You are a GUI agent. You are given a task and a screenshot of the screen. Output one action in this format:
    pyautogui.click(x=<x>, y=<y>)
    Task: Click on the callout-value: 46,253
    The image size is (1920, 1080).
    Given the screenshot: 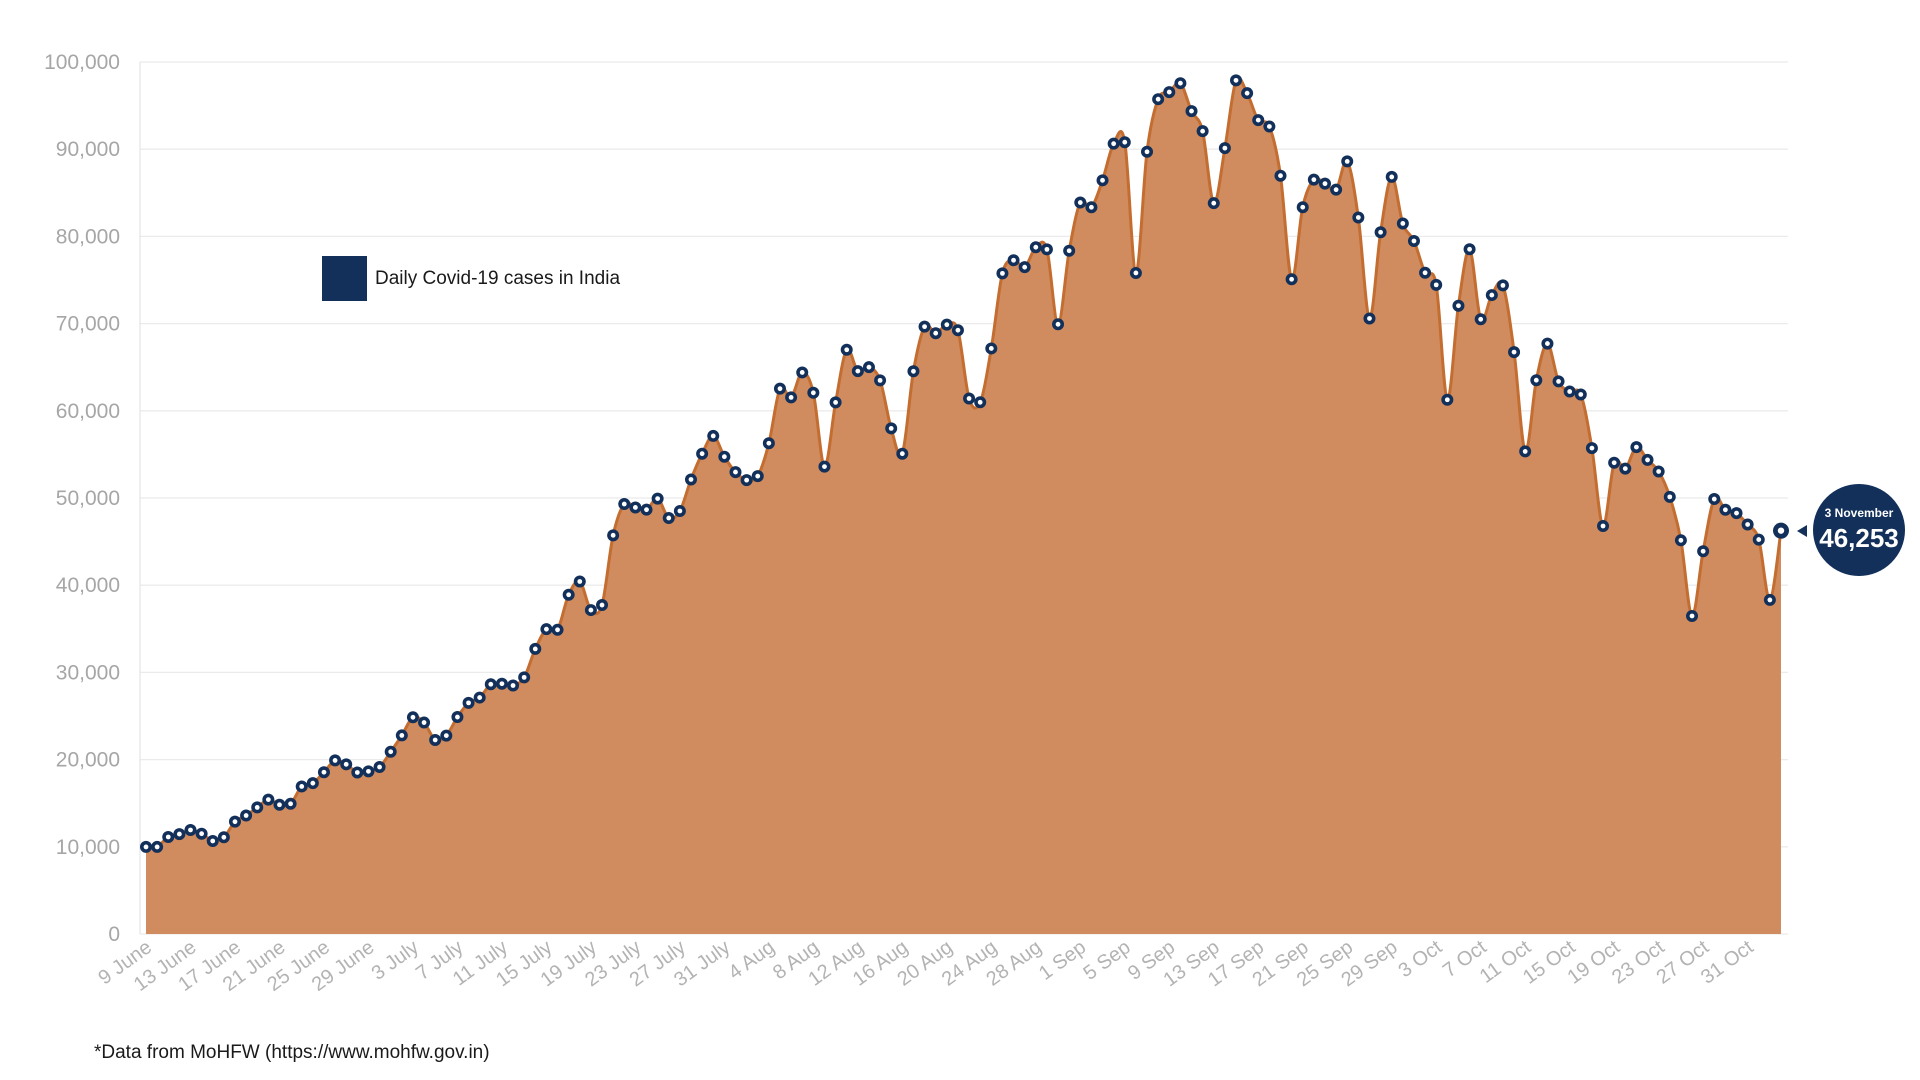 What is the action you would take?
    pyautogui.click(x=1859, y=538)
    